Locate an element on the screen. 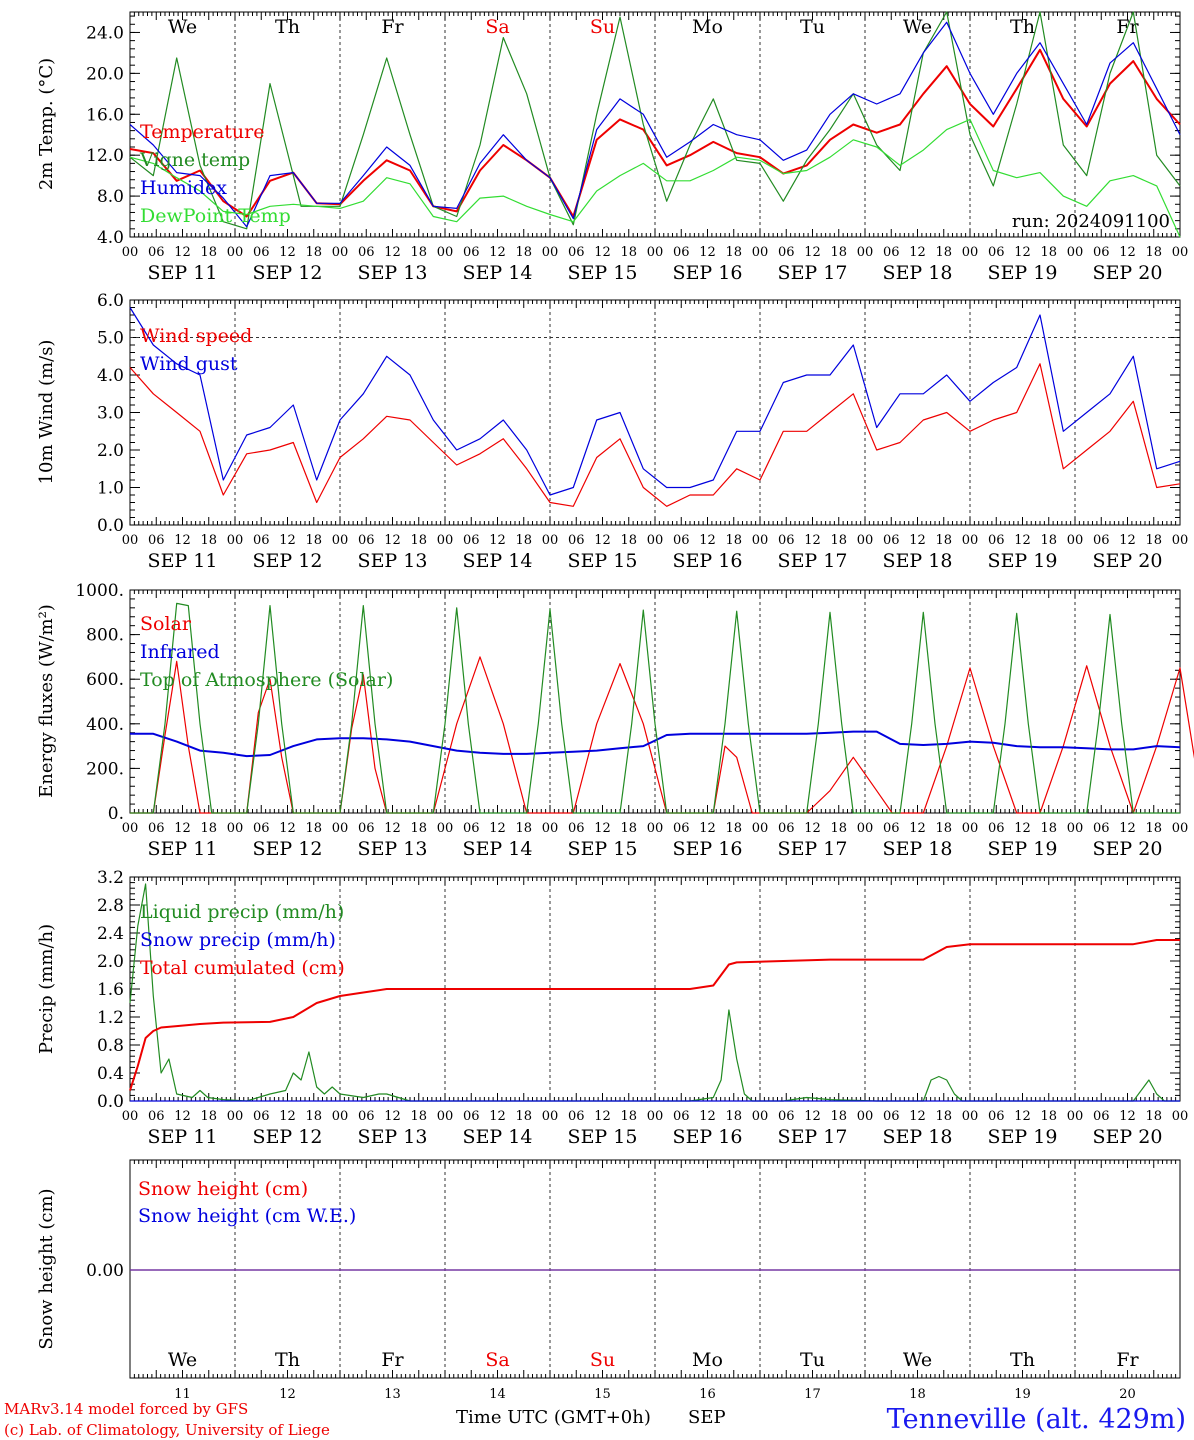  legend-entry: Snow precip (mm/h) is located at coordinates (238, 940).